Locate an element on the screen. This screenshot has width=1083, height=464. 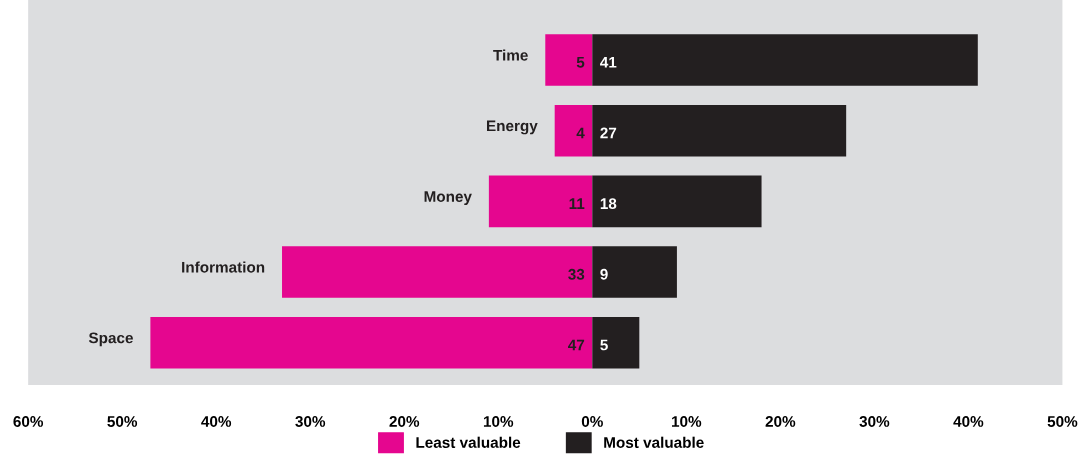
data-label: 33 is located at coordinates (576, 274).